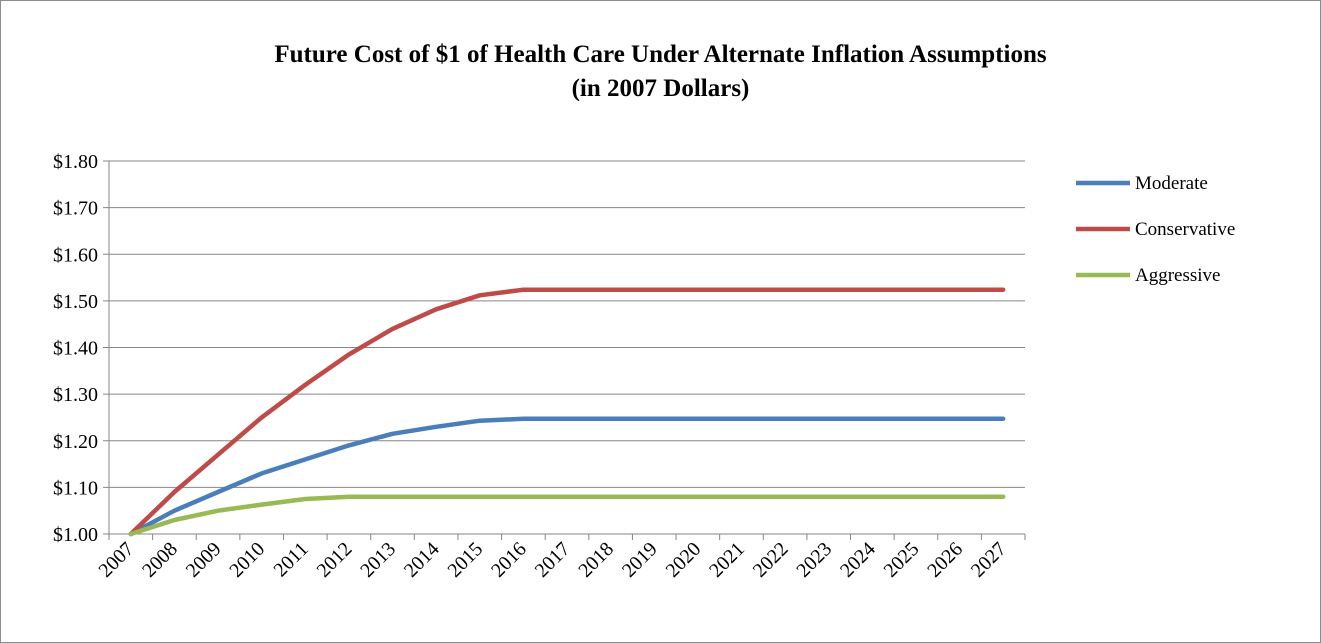 This screenshot has width=1321, height=643. Describe the element at coordinates (660, 88) in the screenshot. I see `chart-subtitle: (in 2007 Dollars)` at that location.